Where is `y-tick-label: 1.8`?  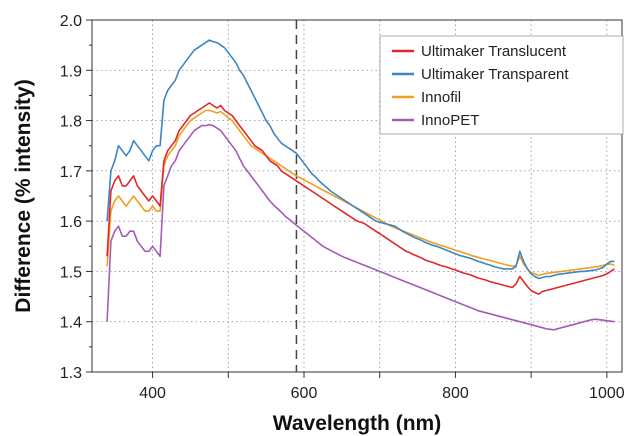 y-tick-label: 1.8 is located at coordinates (71, 122).